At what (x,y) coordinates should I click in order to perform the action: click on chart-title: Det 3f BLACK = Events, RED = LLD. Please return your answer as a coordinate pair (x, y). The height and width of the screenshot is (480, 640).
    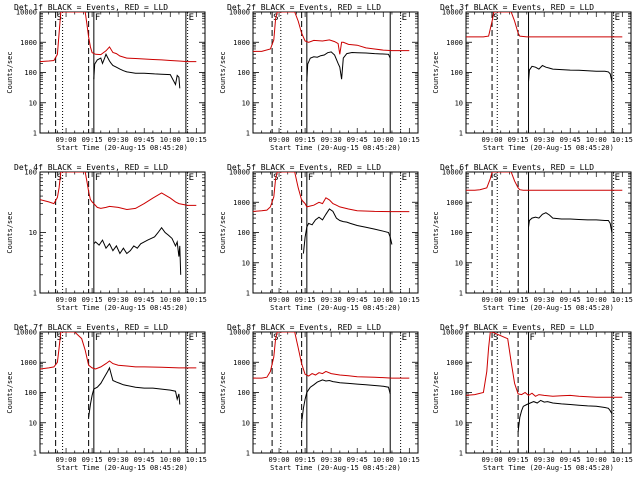
    Looking at the image, I should click on (517, 7).